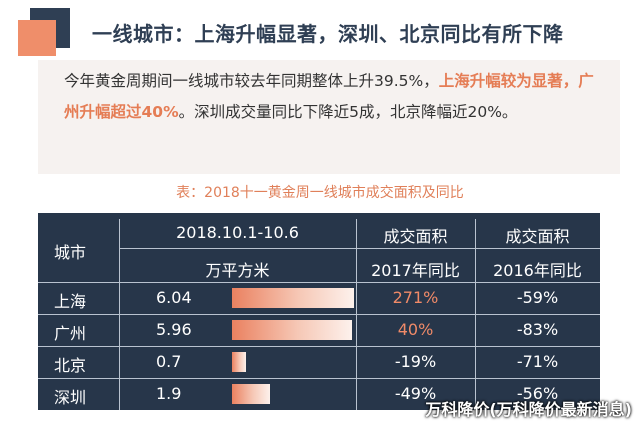 Image resolution: width=640 pixels, height=423 pixels. Describe the element at coordinates (537, 297) in the screenshot. I see `row-yoy-2016: -59%` at that location.